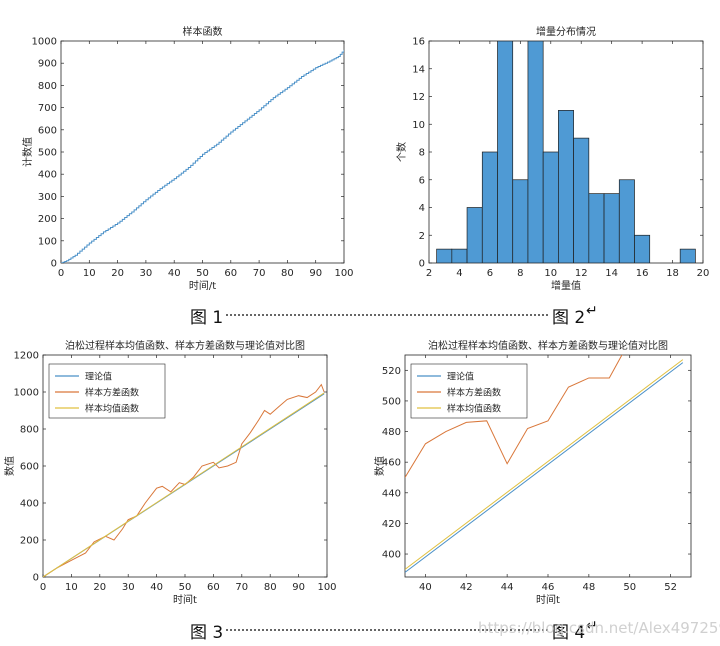 The width and height of the screenshot is (720, 646). Describe the element at coordinates (588, 587) in the screenshot. I see `x-tick-label: 48` at that location.